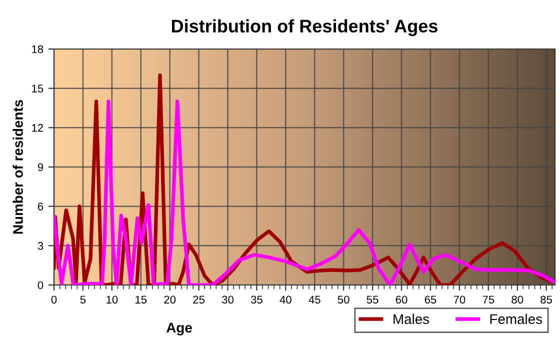 This screenshot has height=353, width=560. What do you see at coordinates (460, 300) in the screenshot?
I see `x-tick-label: 70` at bounding box center [460, 300].